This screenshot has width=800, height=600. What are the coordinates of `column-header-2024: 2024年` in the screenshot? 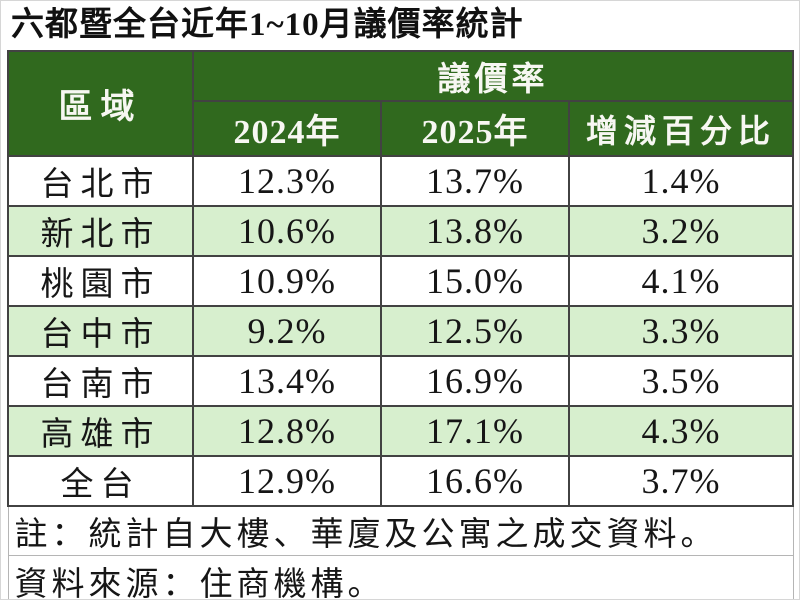 It's located at (287, 128).